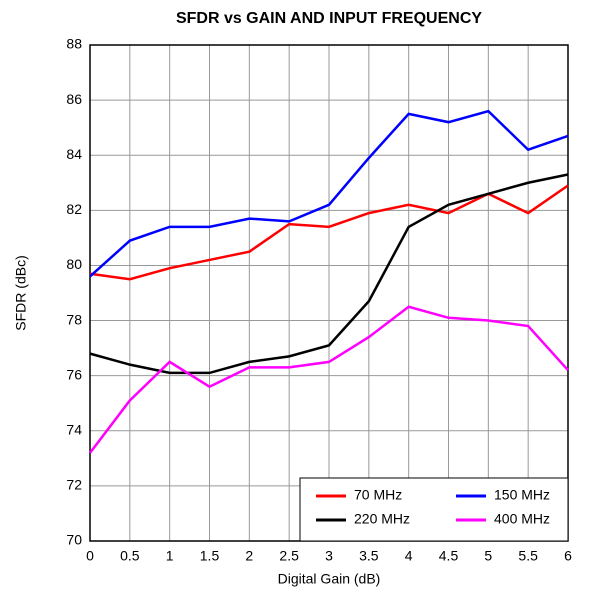  I want to click on y-tick-label: 84, so click(74, 154).